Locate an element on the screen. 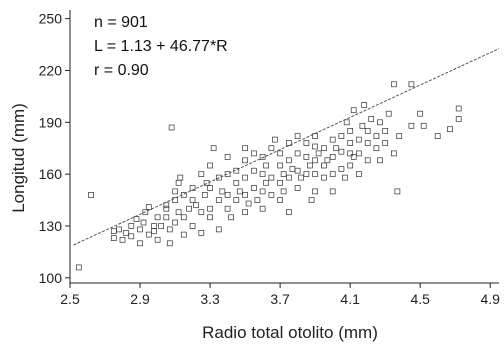 Image resolution: width=504 pixels, height=347 pixels. y-tick-label: 160 is located at coordinates (51, 174).